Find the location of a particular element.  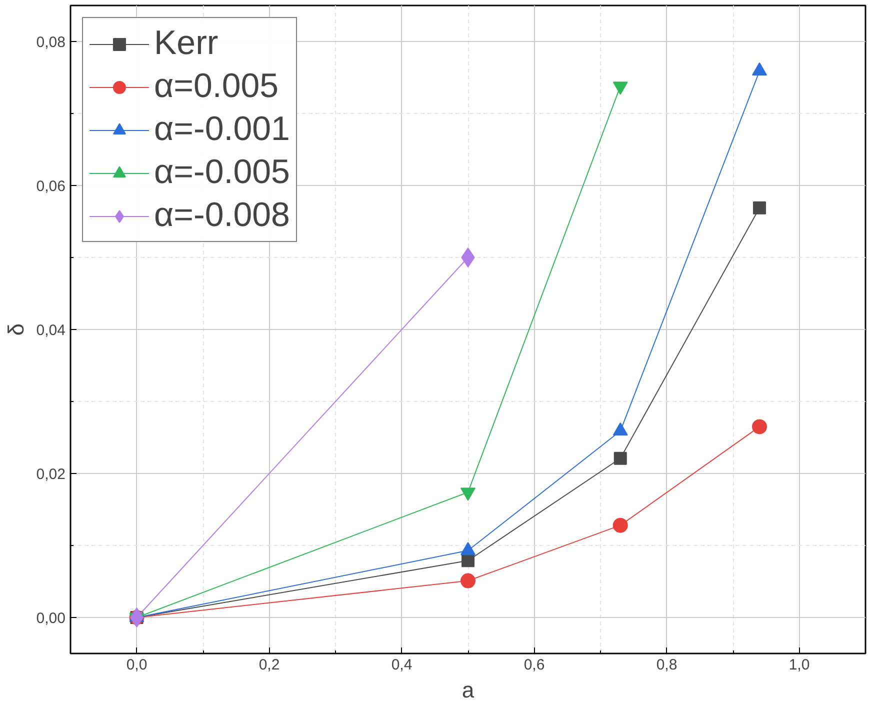

x-tick-label: 0,8 is located at coordinates (667, 665).